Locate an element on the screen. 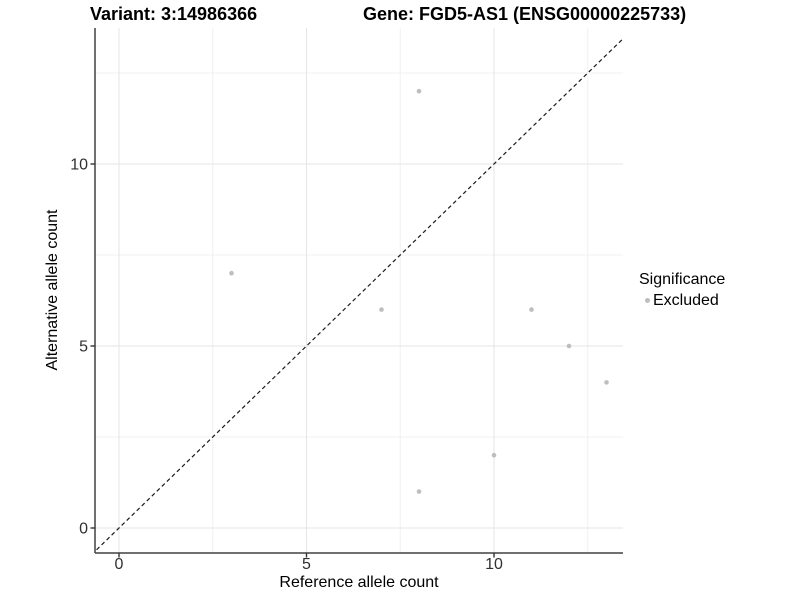  legend-item-label: Excluded is located at coordinates (686, 300).